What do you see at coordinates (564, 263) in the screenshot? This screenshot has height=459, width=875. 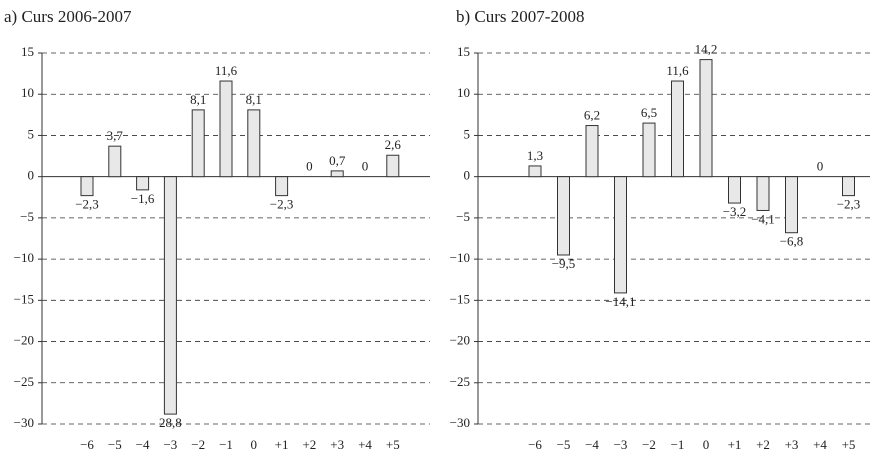 I see `value-label: −9,5` at bounding box center [564, 263].